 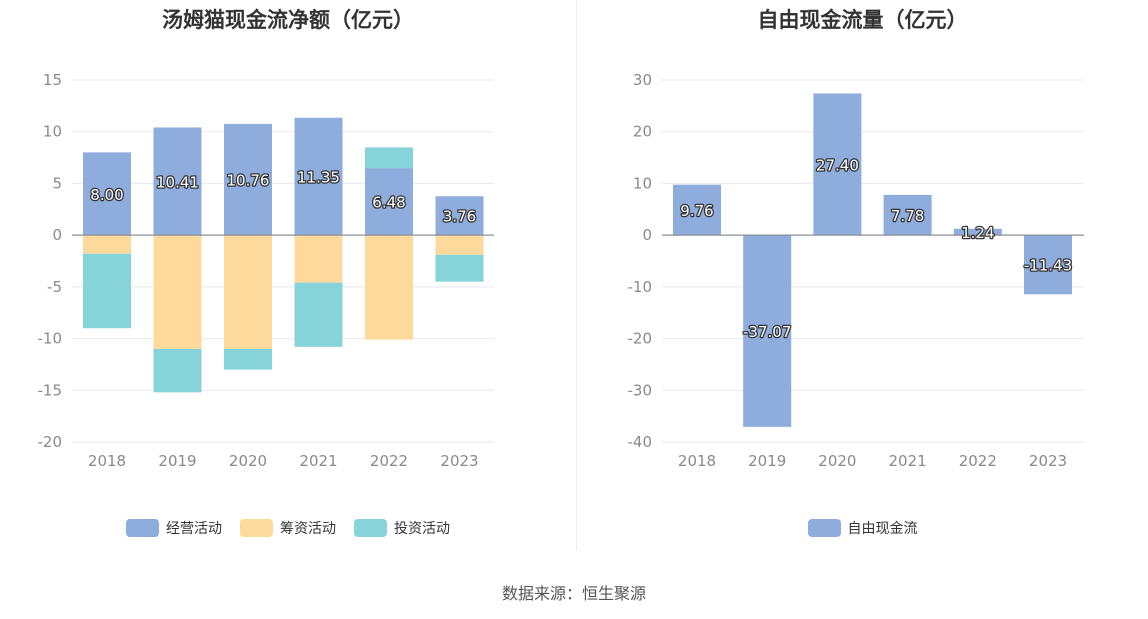 I want to click on y-tick-label: 20, so click(x=642, y=132).